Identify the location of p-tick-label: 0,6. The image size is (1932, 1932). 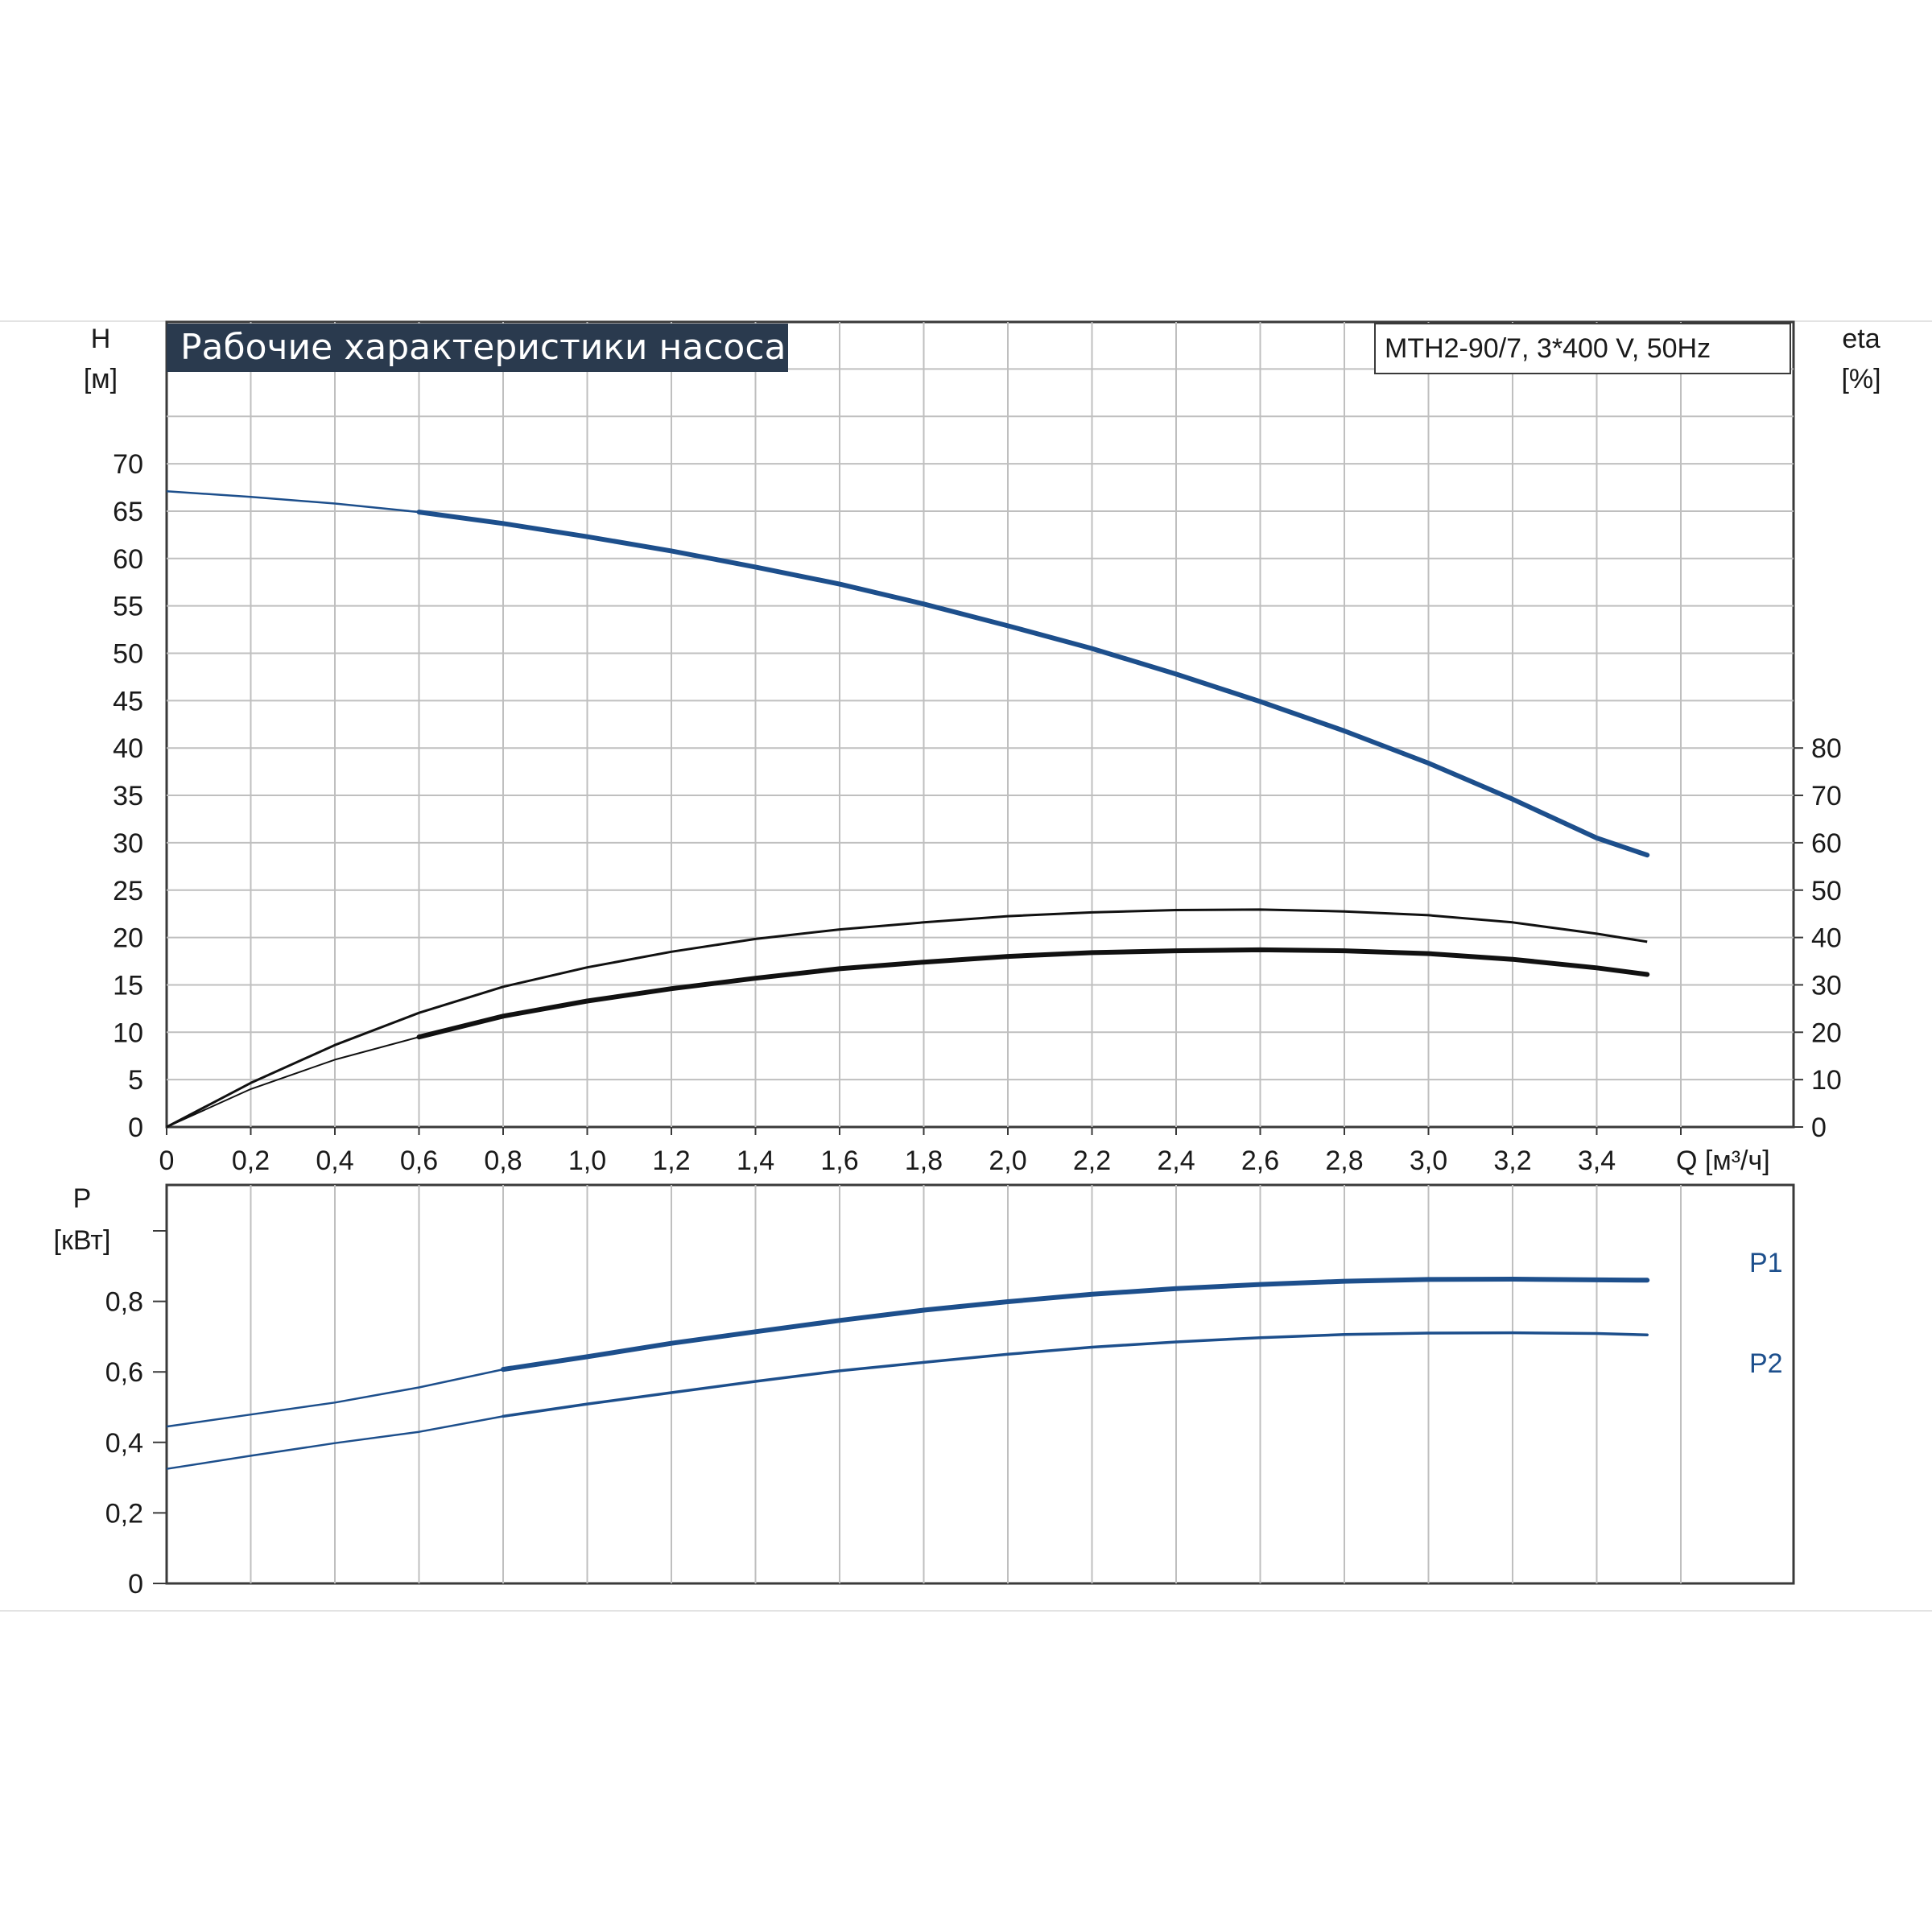
(124, 1372).